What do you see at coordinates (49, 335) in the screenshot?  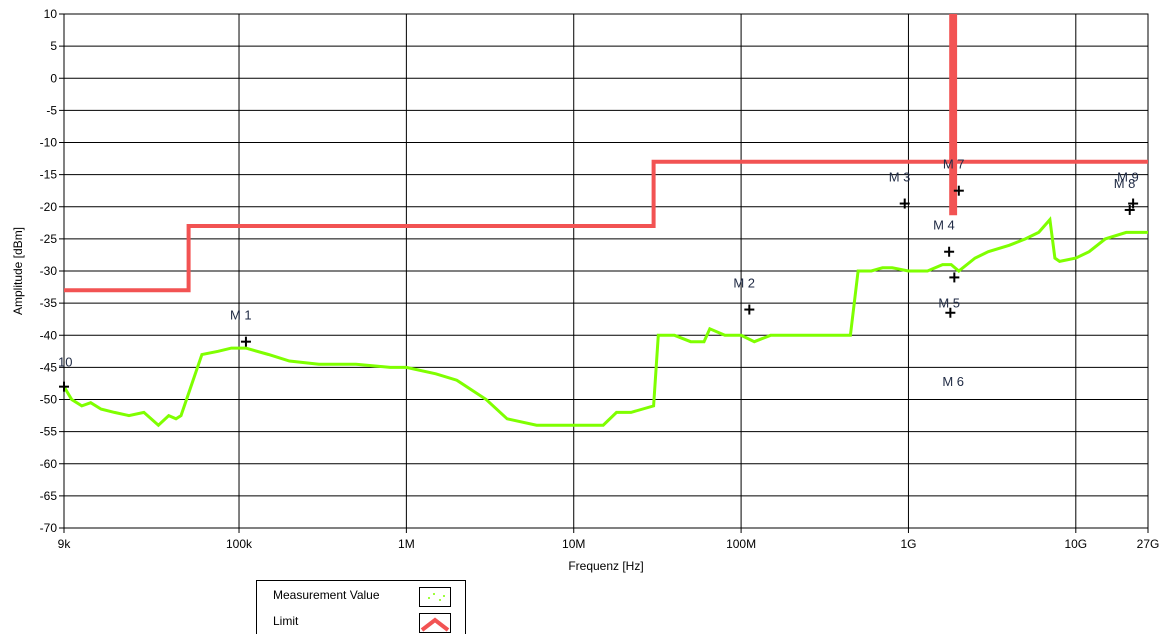 I see `y-tick-label: -40` at bounding box center [49, 335].